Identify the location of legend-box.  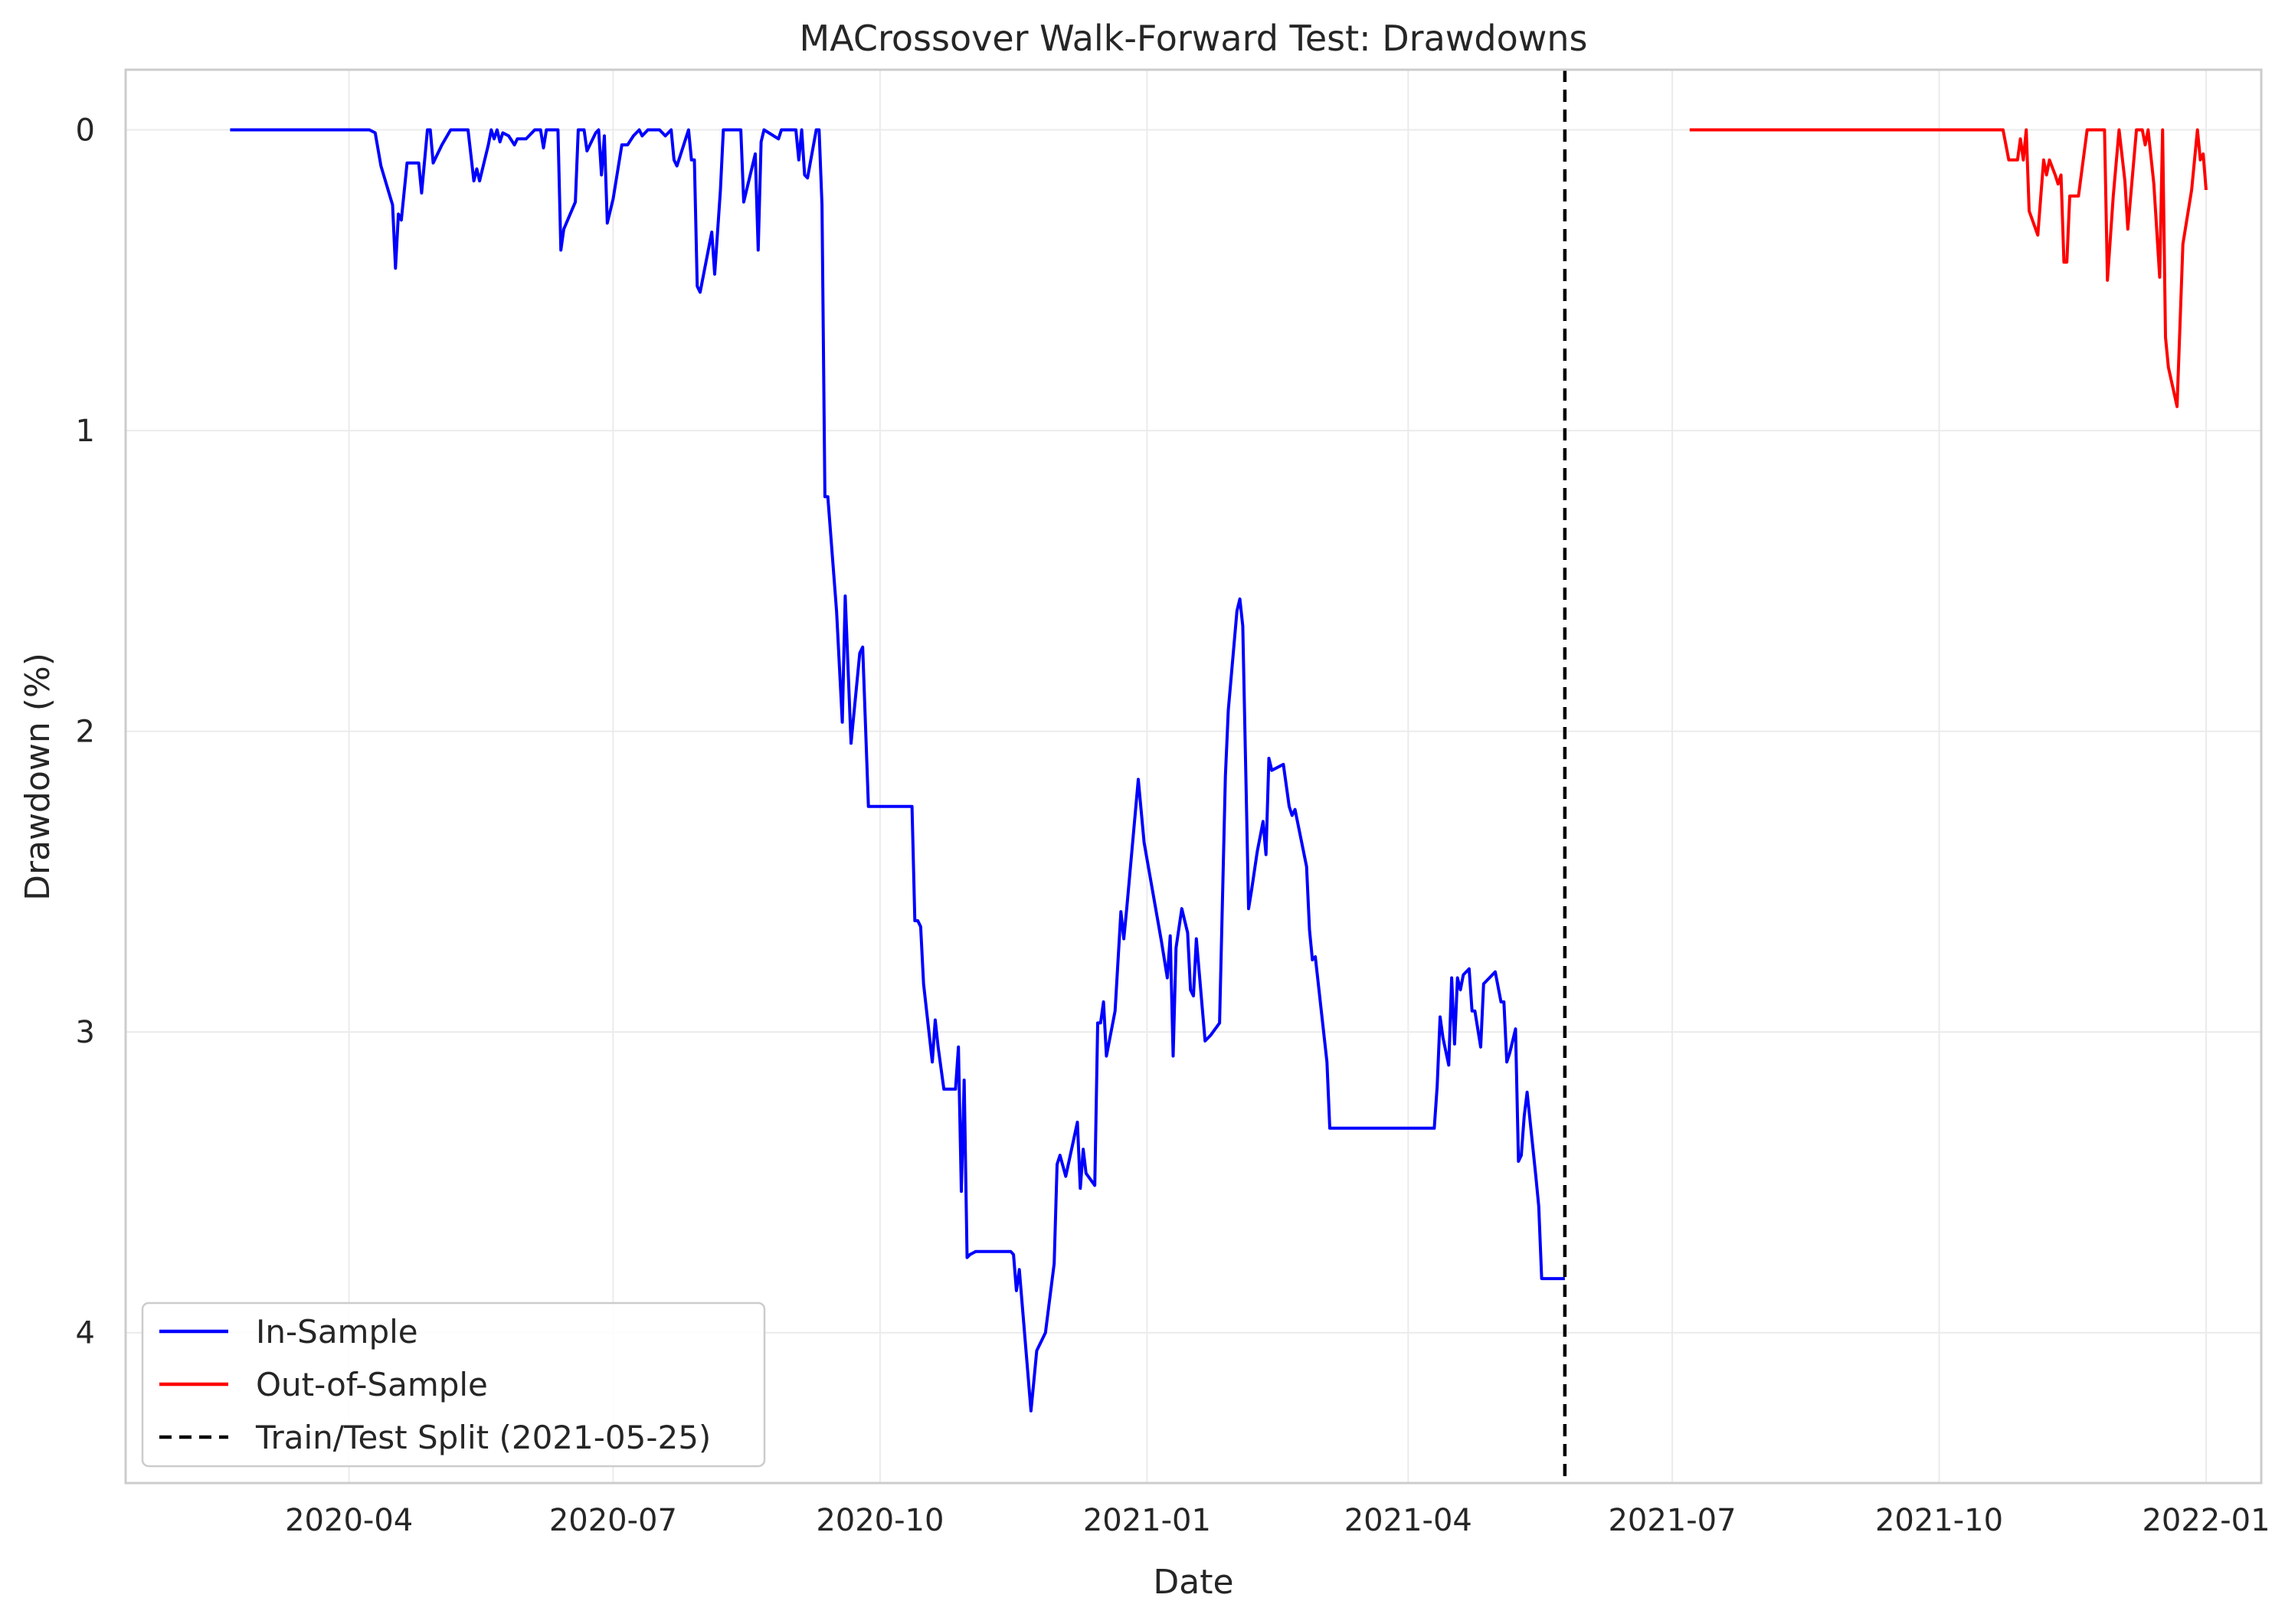
(453, 1385).